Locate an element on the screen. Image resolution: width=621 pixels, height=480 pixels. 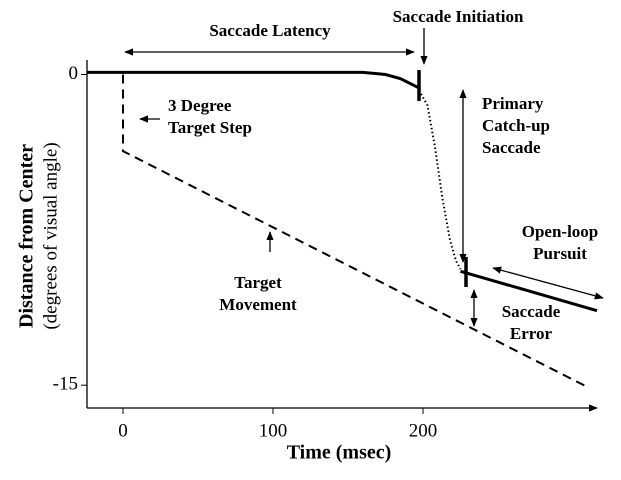
annotation: Error is located at coordinates (531, 333).